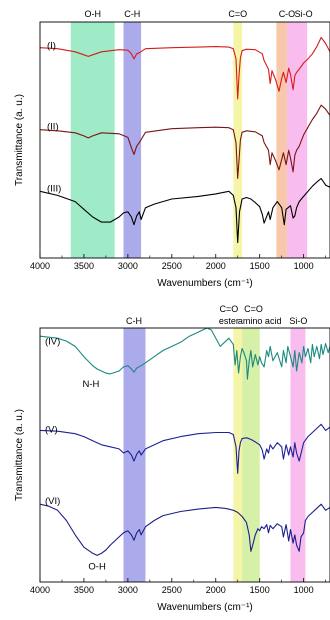 The height and width of the screenshot is (620, 330). What do you see at coordinates (287, 14) in the screenshot?
I see `band-label: C-O` at bounding box center [287, 14].